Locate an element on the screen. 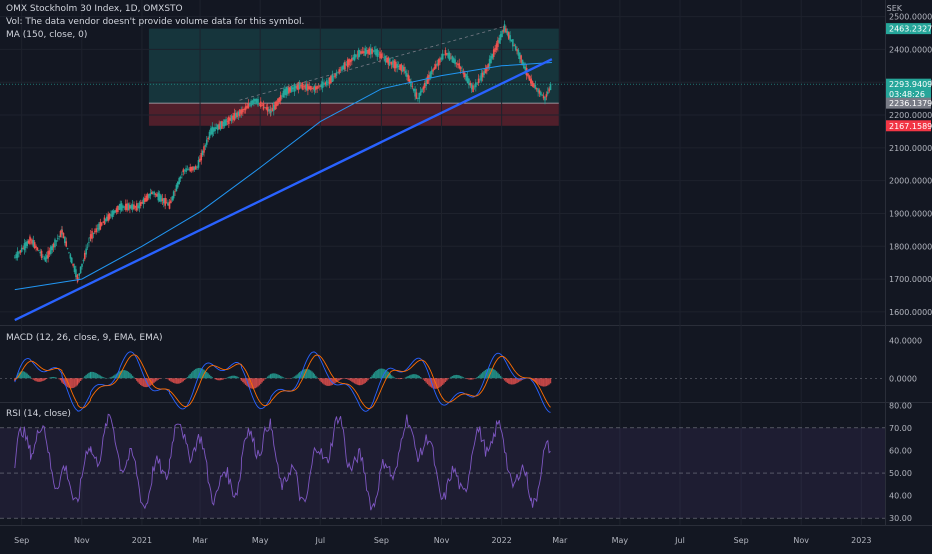 The width and height of the screenshot is (932, 554). ma-legend: MA (150, close, 0) is located at coordinates (46, 35).